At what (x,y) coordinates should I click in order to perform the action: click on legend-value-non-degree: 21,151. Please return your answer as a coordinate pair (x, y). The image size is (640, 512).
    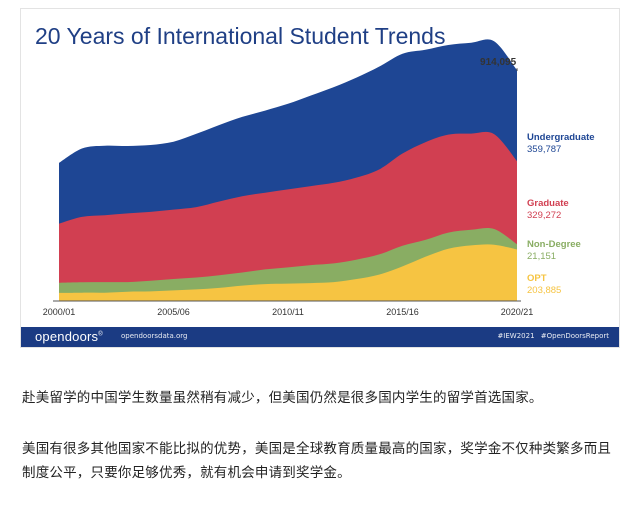
    Looking at the image, I should click on (541, 256).